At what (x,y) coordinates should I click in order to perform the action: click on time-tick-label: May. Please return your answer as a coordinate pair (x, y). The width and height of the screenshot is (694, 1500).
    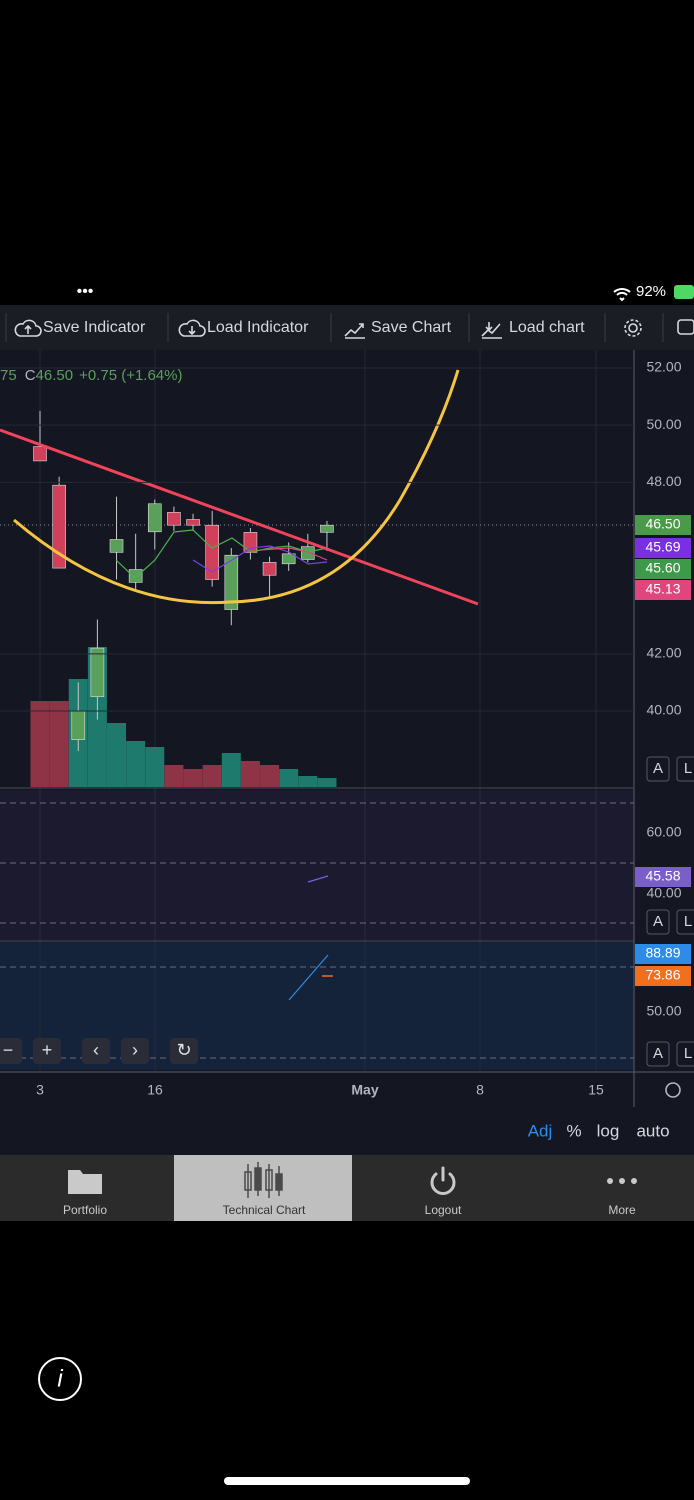
    Looking at the image, I should click on (364, 1090).